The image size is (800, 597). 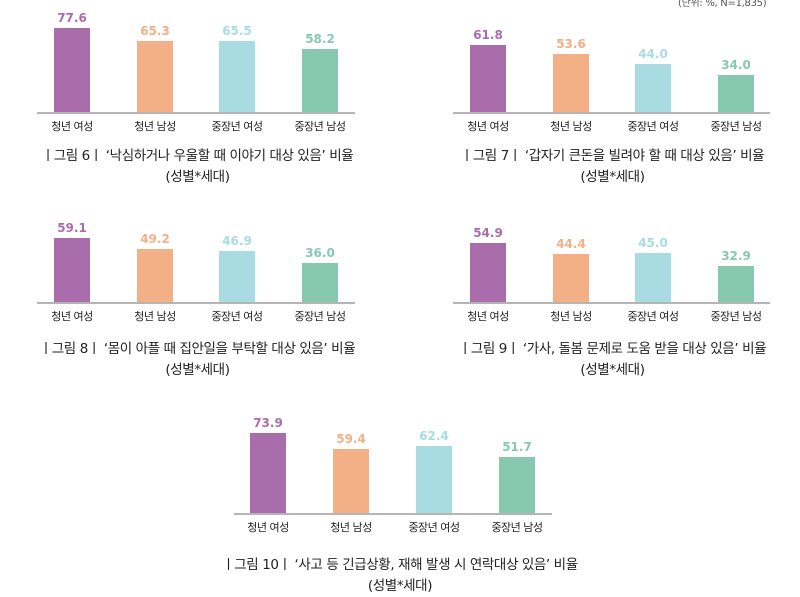 What do you see at coordinates (268, 423) in the screenshot?
I see `value-label-young-female: 73.9` at bounding box center [268, 423].